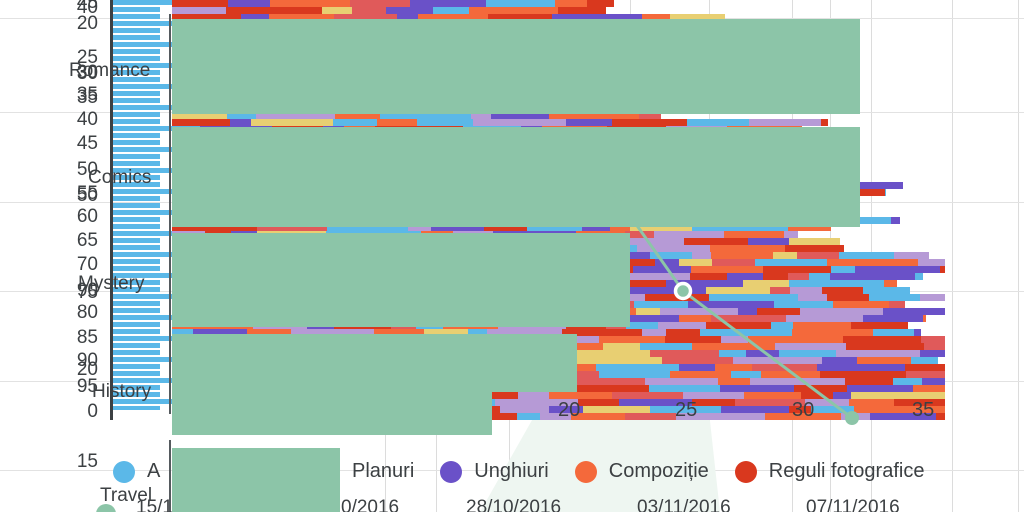  I want to click on y-tick-label: 55, so click(87, 193).